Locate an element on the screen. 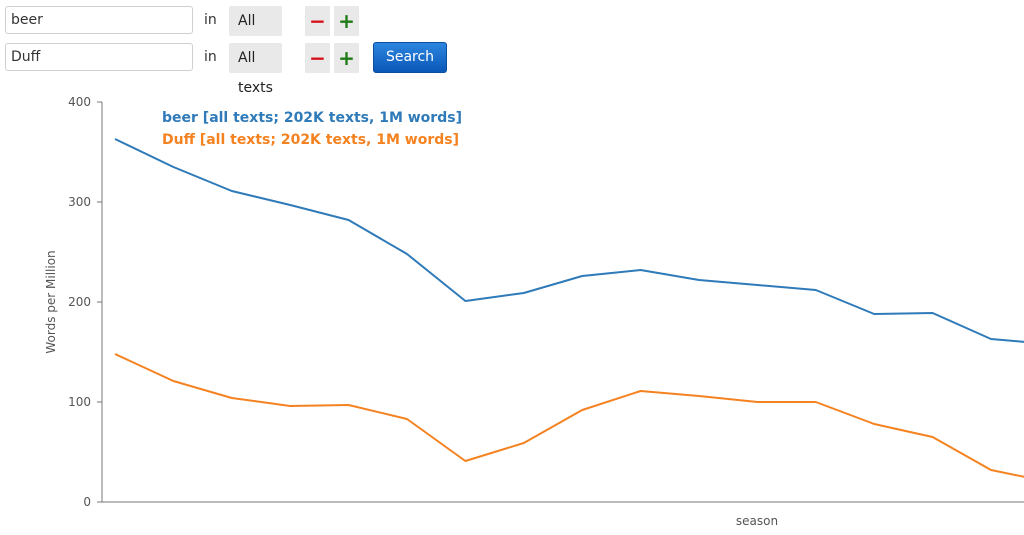 The image size is (1024, 535). y-tick-label: 400 is located at coordinates (79, 102).